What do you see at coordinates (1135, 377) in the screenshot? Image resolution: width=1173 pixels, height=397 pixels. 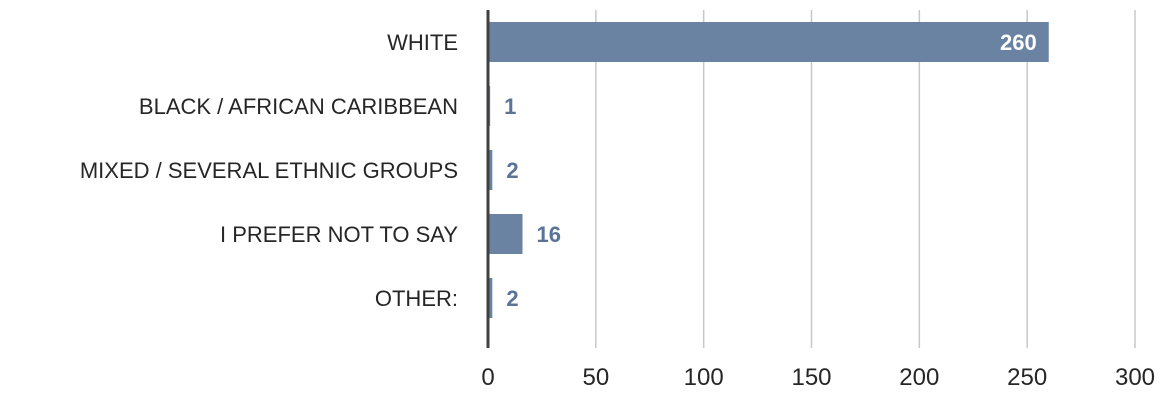 I see `x-tick-label: 300` at bounding box center [1135, 377].